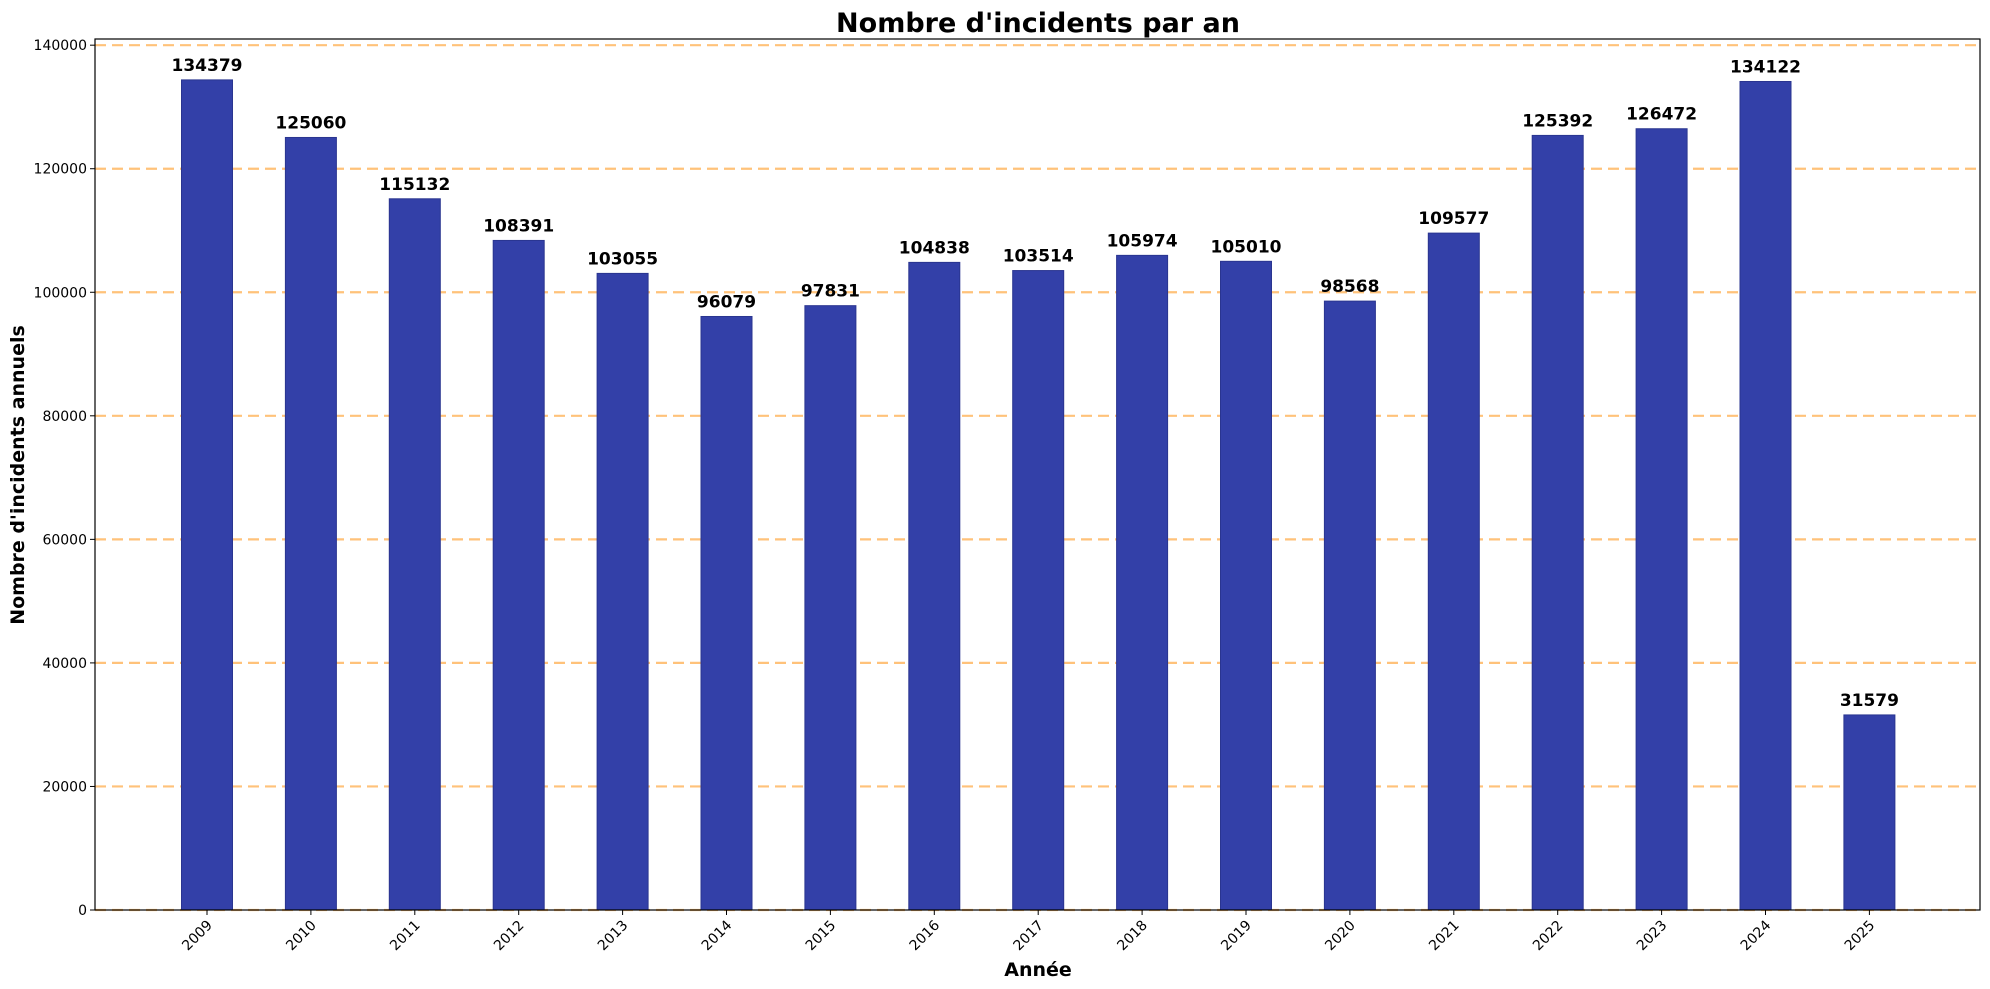  What do you see at coordinates (1349, 287) in the screenshot?
I see `bar-value-label-2020: 98568` at bounding box center [1349, 287].